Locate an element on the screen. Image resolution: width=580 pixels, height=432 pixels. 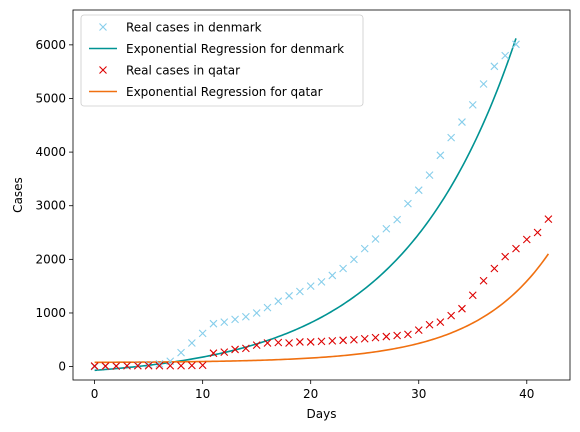
legend-label: Real cases in denmark is located at coordinates (194, 28).